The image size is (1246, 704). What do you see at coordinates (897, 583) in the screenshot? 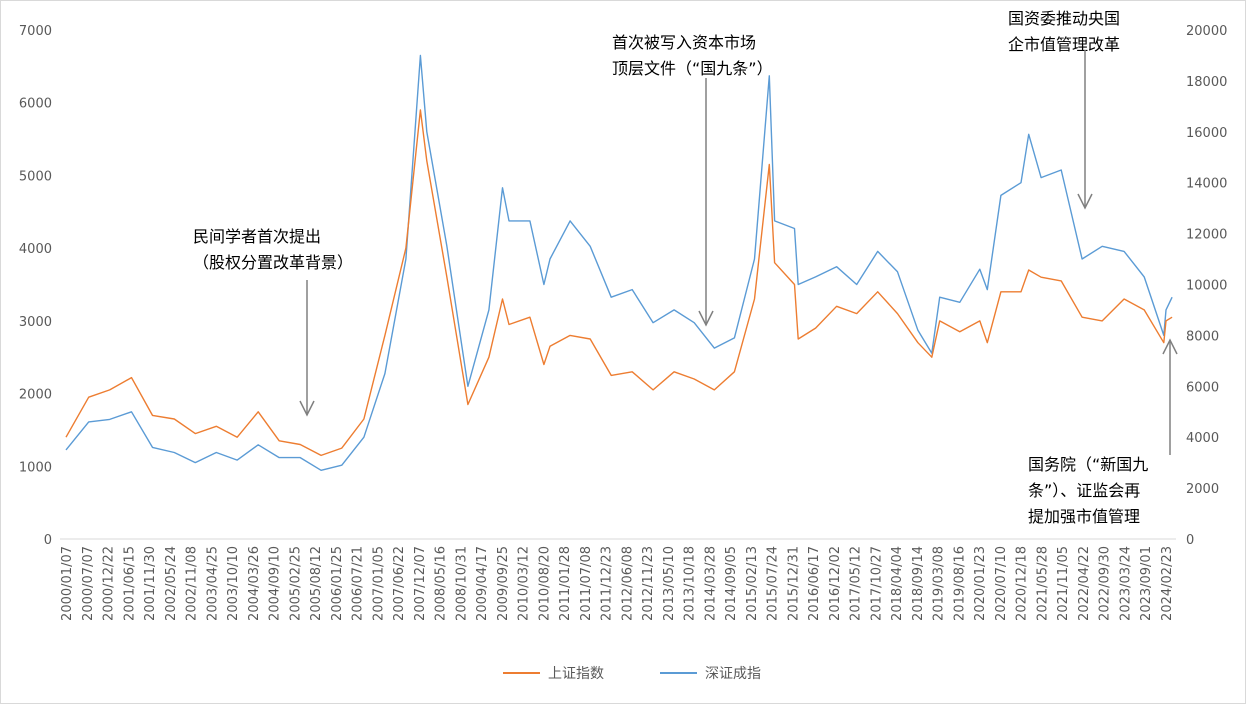
I see `x-tick-label: 2018/04/04` at bounding box center [897, 583].